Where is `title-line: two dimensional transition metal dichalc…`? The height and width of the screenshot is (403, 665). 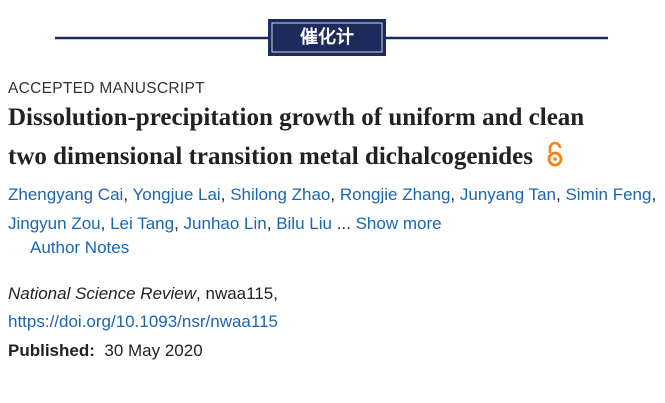 title-line: two dimensional transition metal dichalc… is located at coordinates (286, 156).